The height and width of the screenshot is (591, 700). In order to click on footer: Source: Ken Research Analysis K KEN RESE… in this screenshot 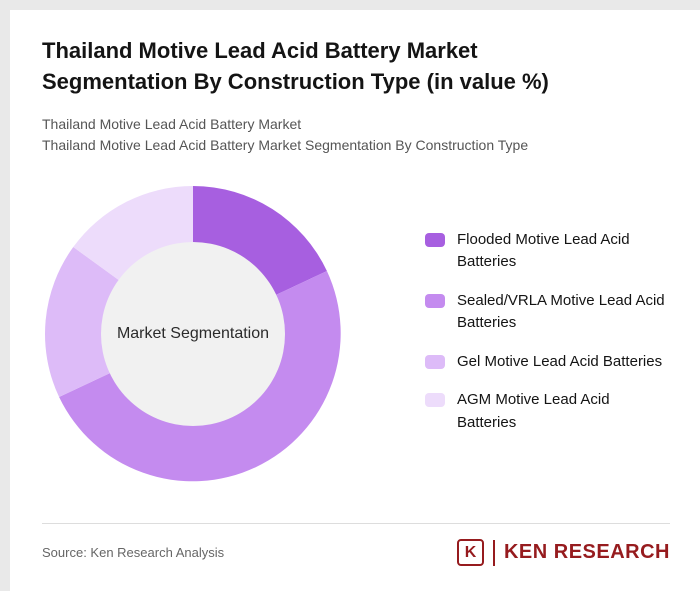, I will do `click(356, 544)`.